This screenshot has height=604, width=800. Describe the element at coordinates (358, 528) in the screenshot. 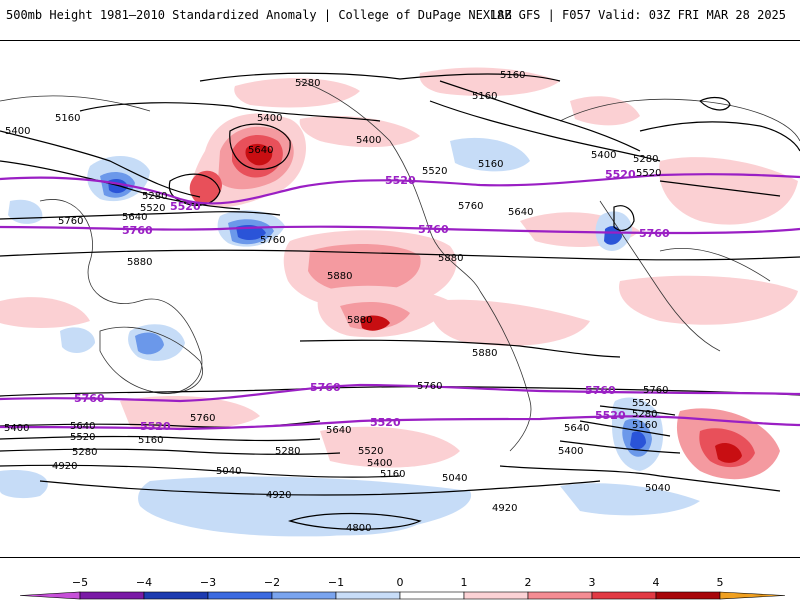

I see `contour-label: 4800` at that location.